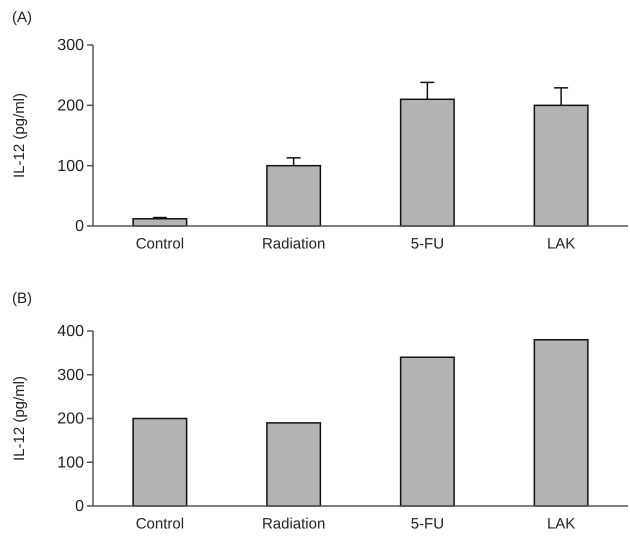  I want to click on y-tick-label: 400, so click(70, 331).